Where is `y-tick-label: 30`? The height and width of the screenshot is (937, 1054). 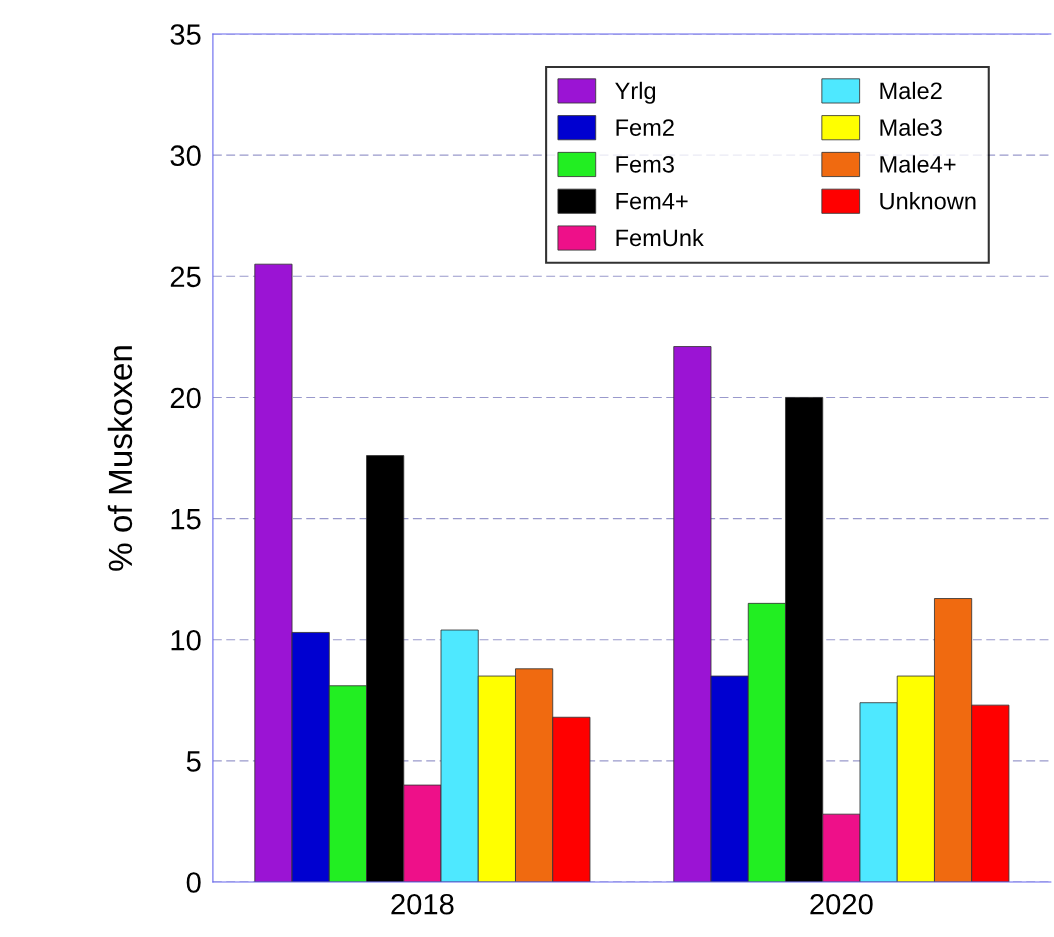
y-tick-label: 30 is located at coordinates (185, 156).